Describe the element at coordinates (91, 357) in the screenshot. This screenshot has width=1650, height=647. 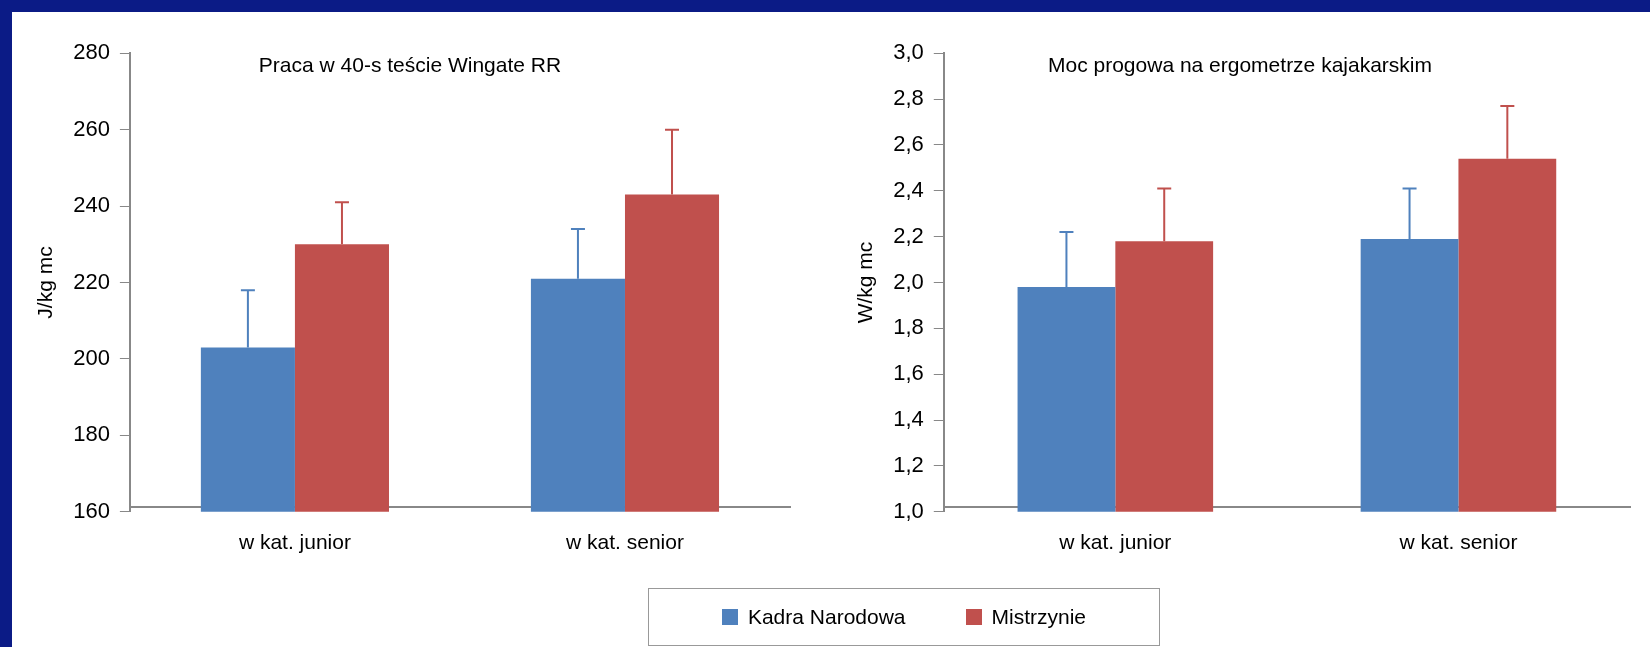
I see `y-tick-label: 200` at that location.